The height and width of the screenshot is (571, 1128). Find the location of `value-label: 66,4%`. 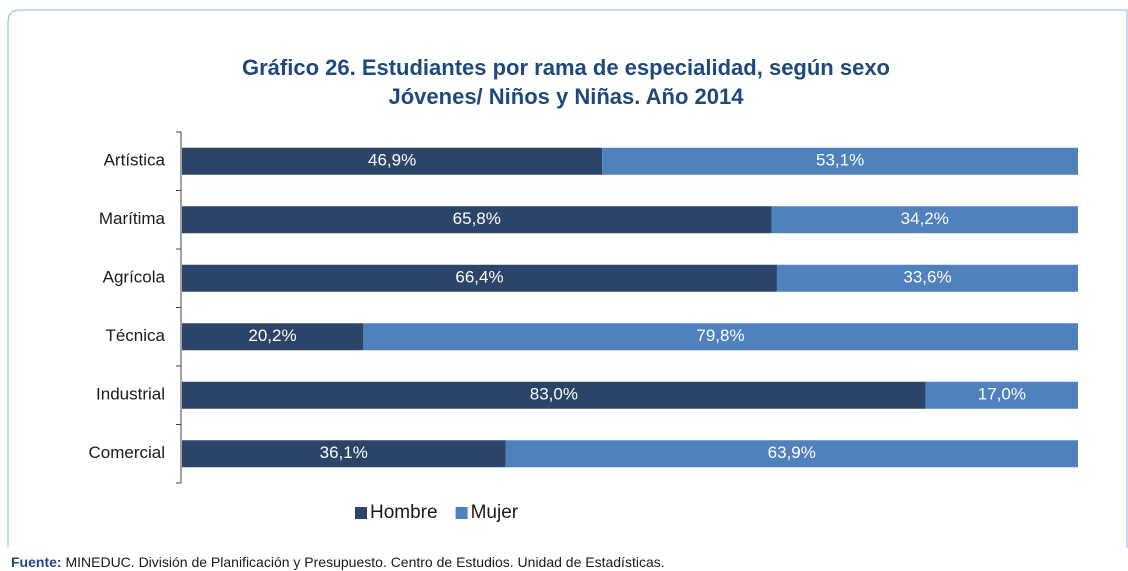

value-label: 66,4% is located at coordinates (479, 277).